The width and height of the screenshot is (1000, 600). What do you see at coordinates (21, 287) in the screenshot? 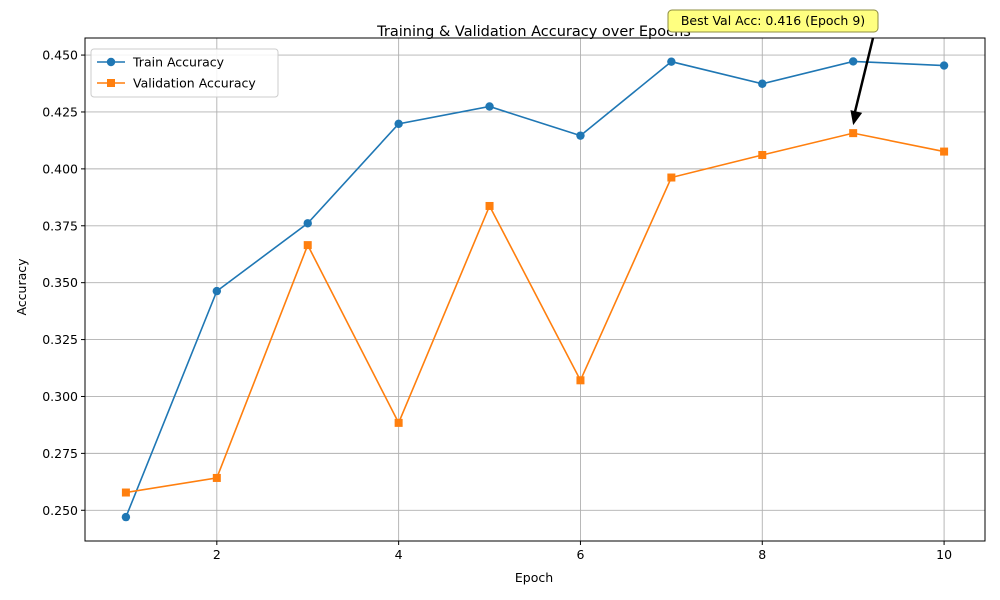
I see `y-axis-label: Accuracy` at bounding box center [21, 287].